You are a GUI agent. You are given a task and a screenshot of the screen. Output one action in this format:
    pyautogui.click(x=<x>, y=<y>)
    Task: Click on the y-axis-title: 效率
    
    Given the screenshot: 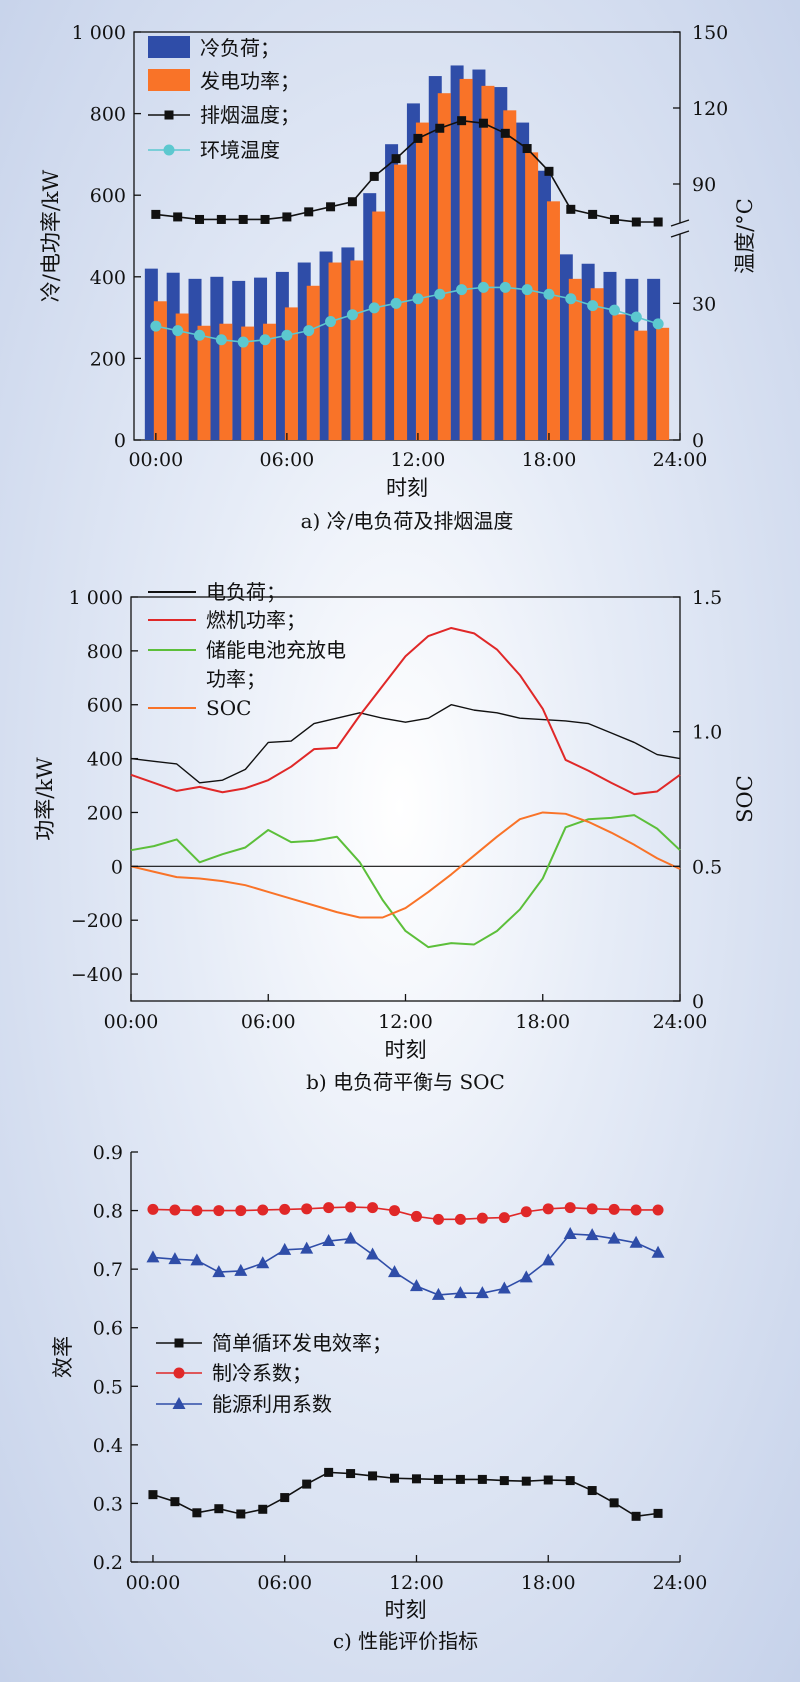 What is the action you would take?
    pyautogui.click(x=63, y=1357)
    